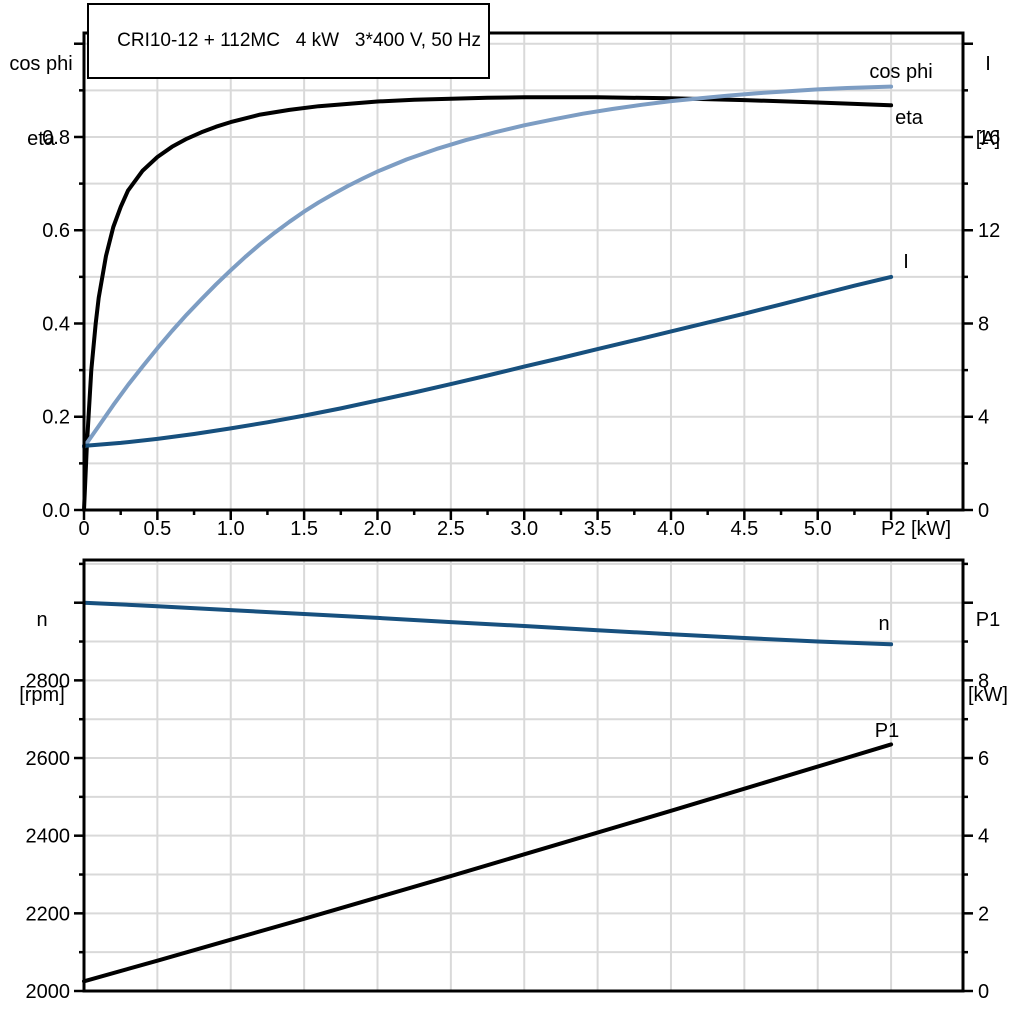 The image size is (1024, 1024). I want to click on x-tick-label: 3.0, so click(524, 529).